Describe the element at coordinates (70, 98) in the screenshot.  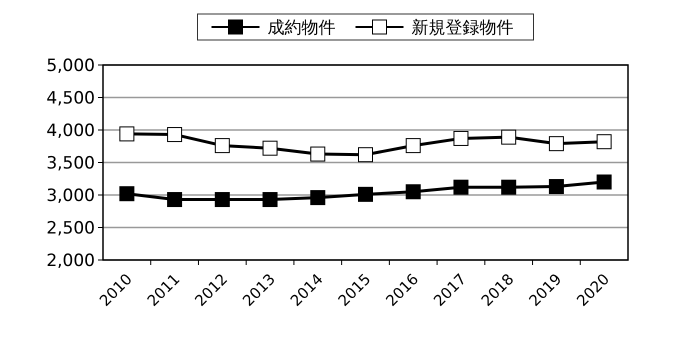
I see `y-tick-label: 4,500` at that location.